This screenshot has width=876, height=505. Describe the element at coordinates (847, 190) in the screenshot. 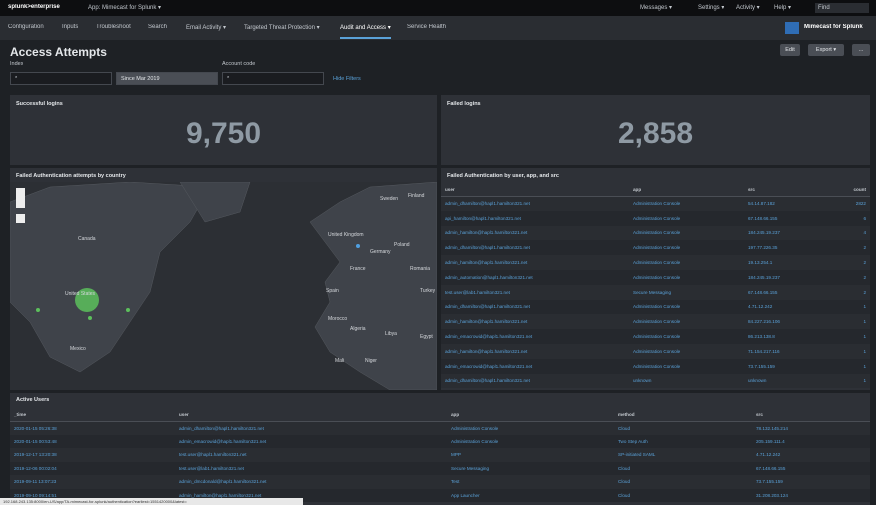

I see `column-header: count` at that location.